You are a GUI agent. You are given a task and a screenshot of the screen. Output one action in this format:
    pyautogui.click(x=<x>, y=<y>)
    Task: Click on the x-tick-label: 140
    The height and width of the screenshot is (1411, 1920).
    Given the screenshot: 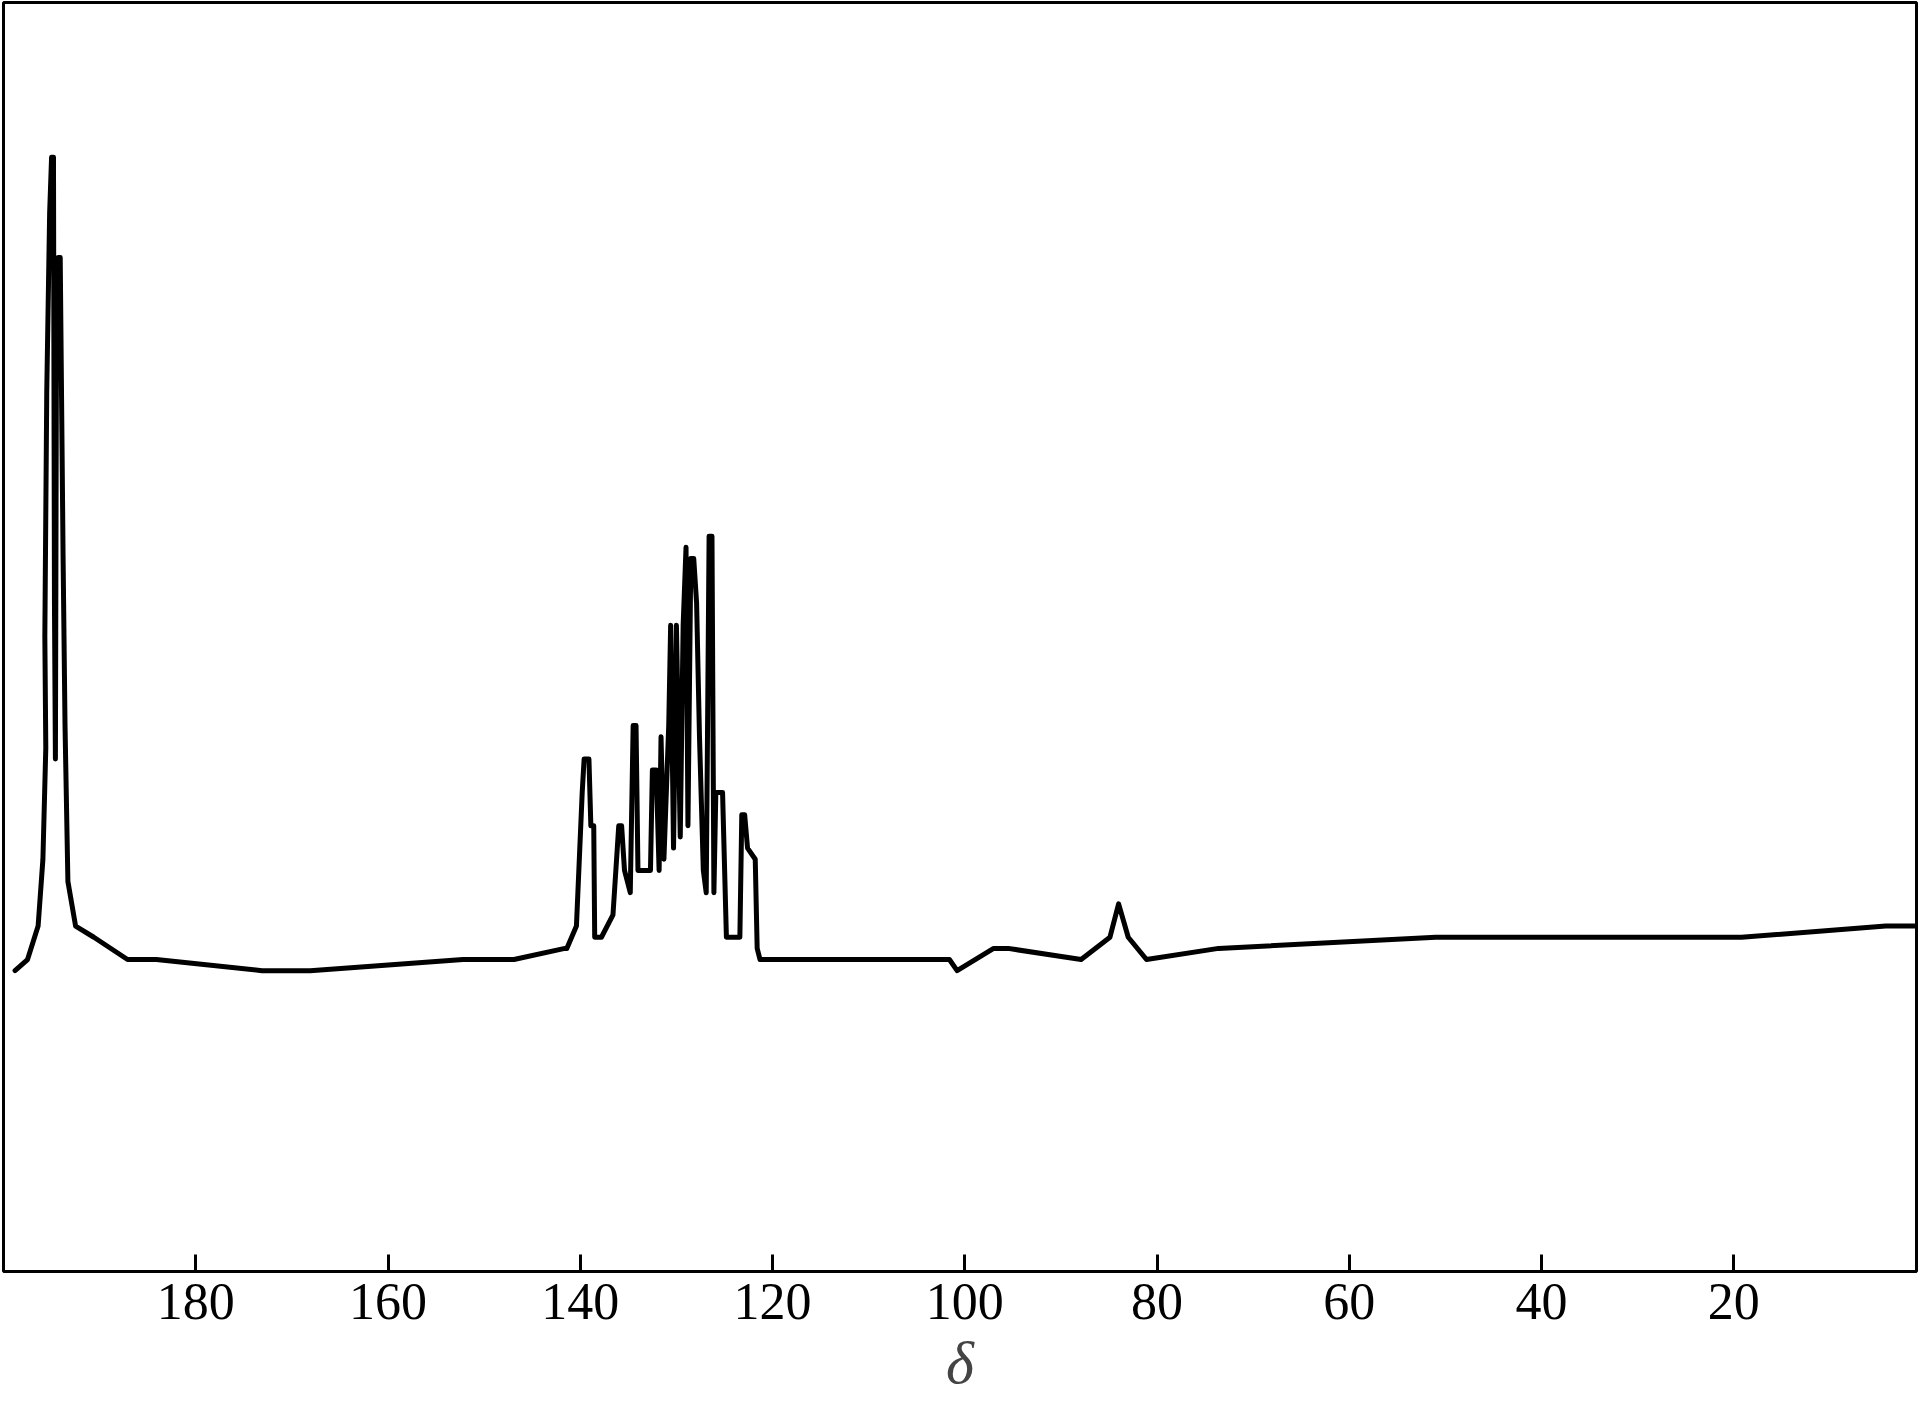 What is the action you would take?
    pyautogui.click(x=580, y=1301)
    